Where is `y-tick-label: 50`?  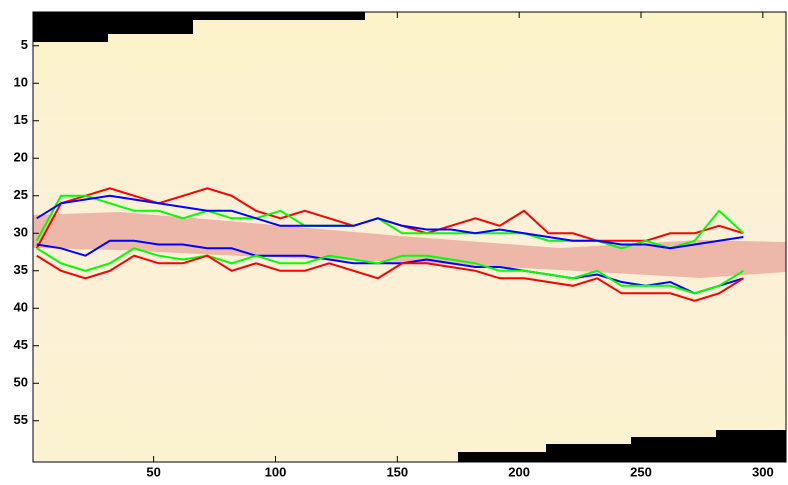
y-tick-label: 50 is located at coordinates (21, 382).